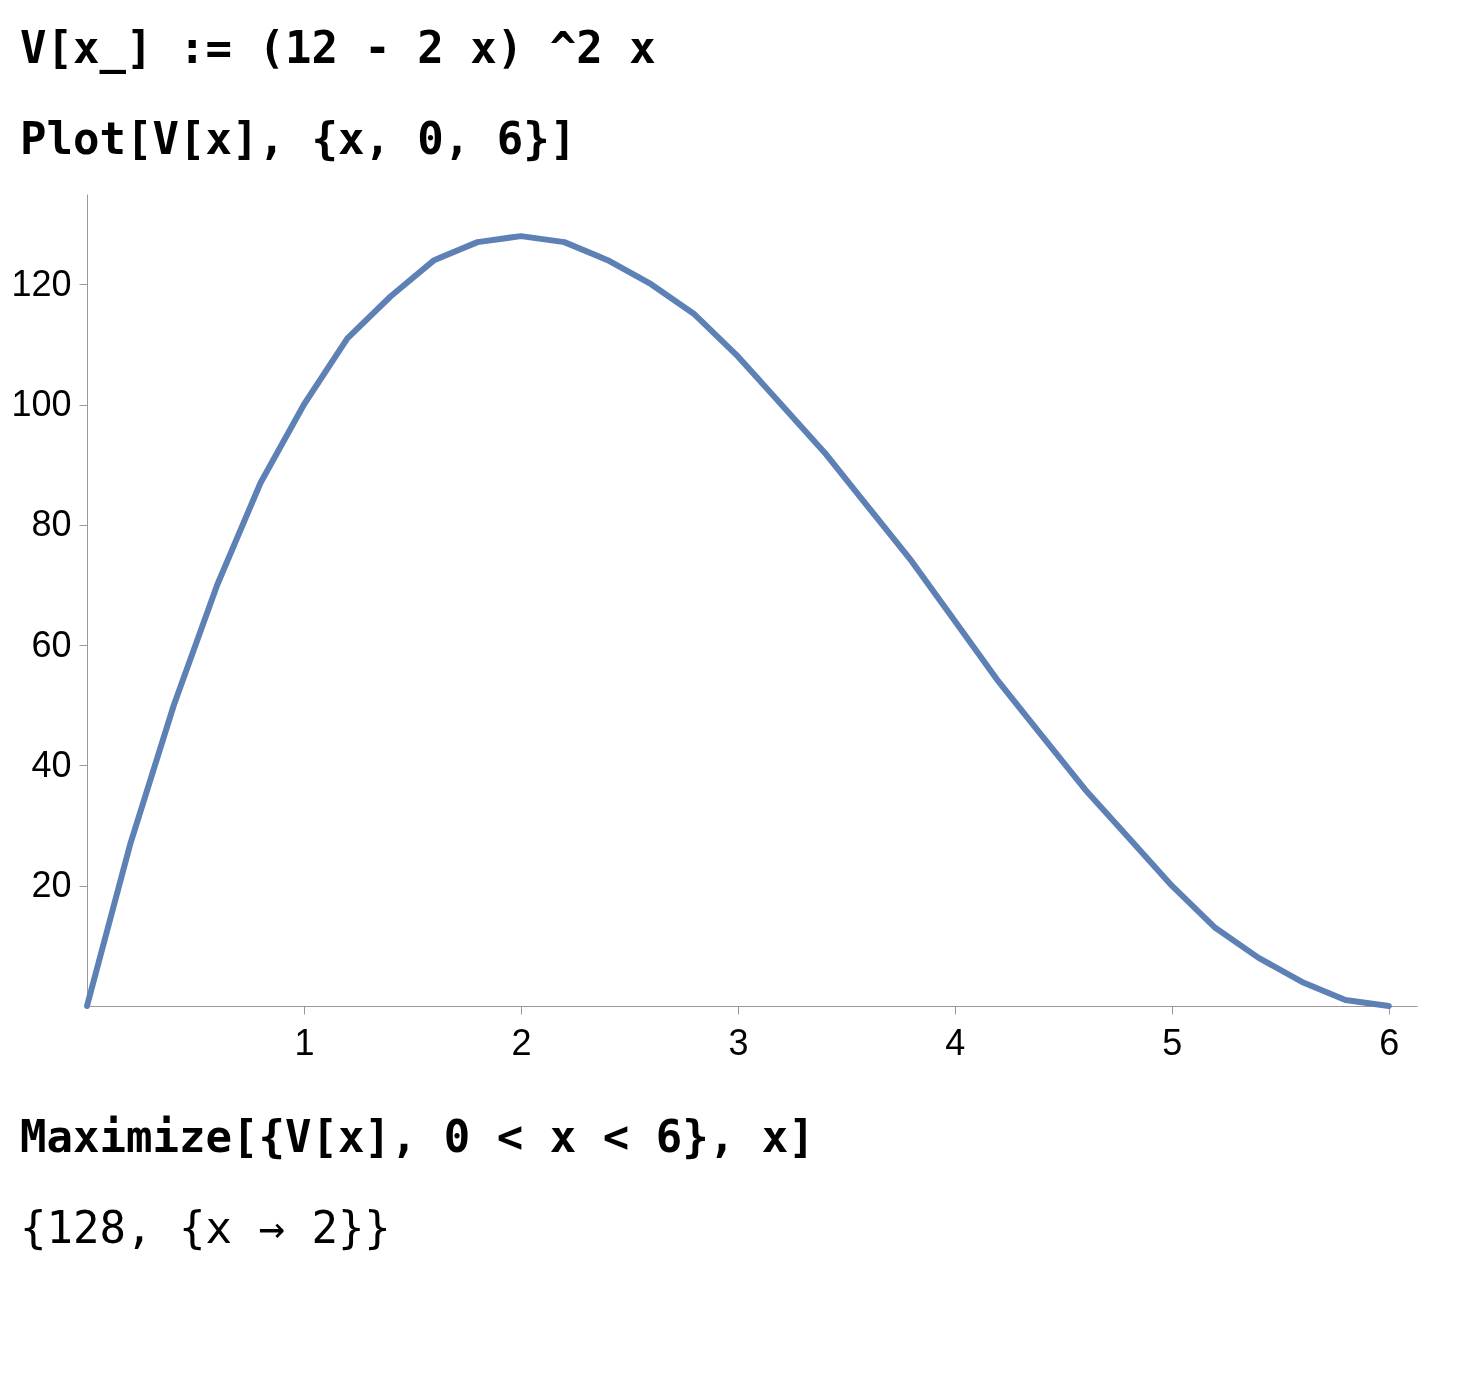 This screenshot has height=1386, width=1484. What do you see at coordinates (304, 1042) in the screenshot?
I see `x-tick-label: 1` at bounding box center [304, 1042].